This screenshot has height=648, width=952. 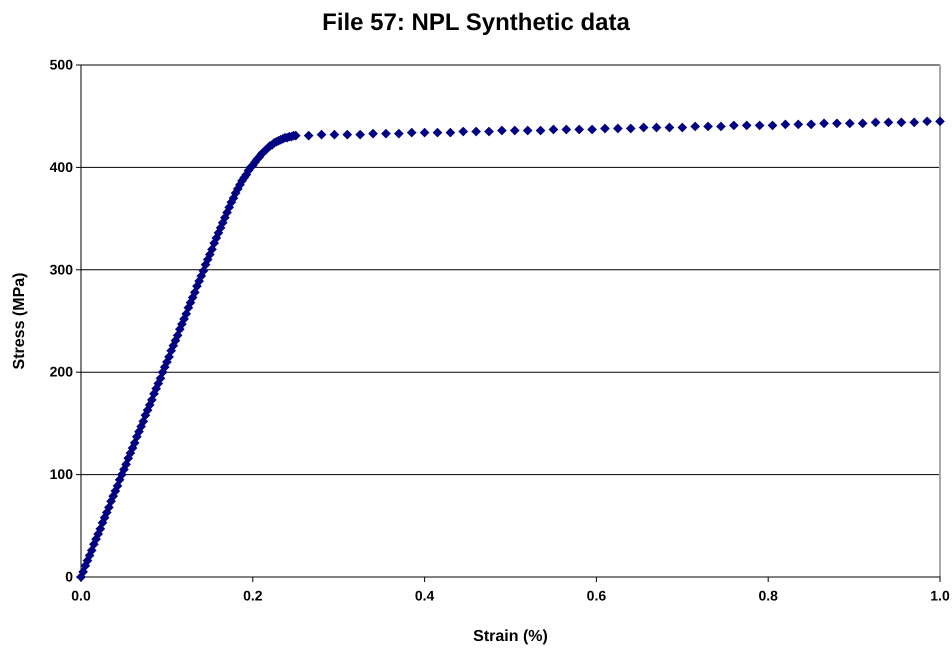 I want to click on x-tick-label: 0.4, so click(x=424, y=595).